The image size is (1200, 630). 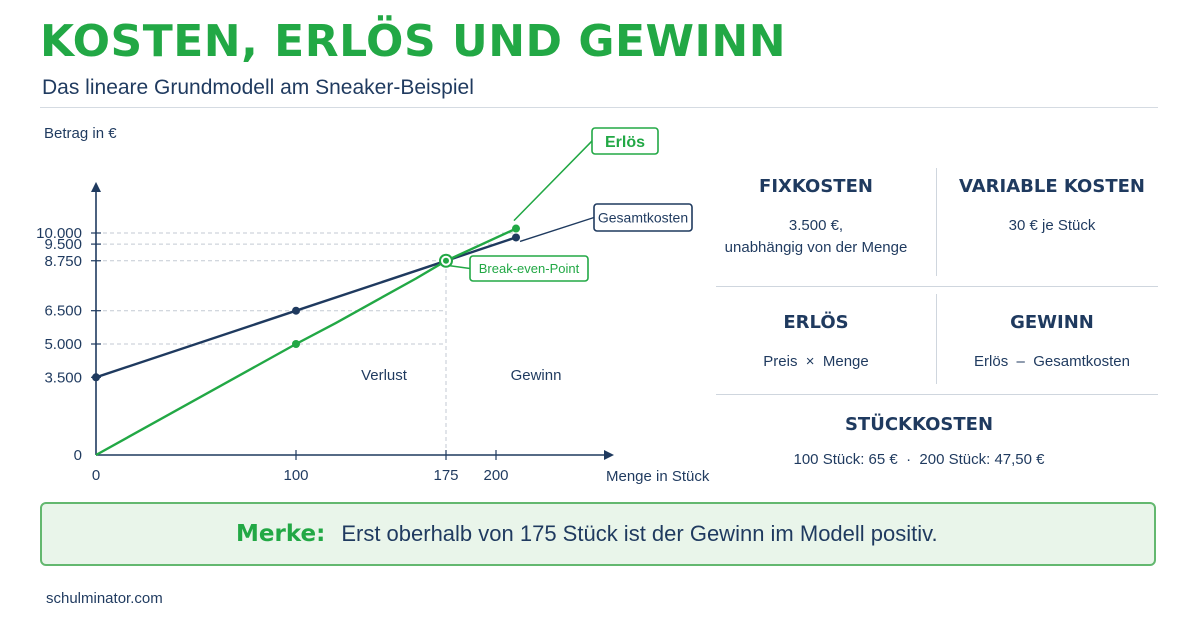 What do you see at coordinates (625, 142) in the screenshot?
I see `callout-erloes-label: Erlös` at bounding box center [625, 142].